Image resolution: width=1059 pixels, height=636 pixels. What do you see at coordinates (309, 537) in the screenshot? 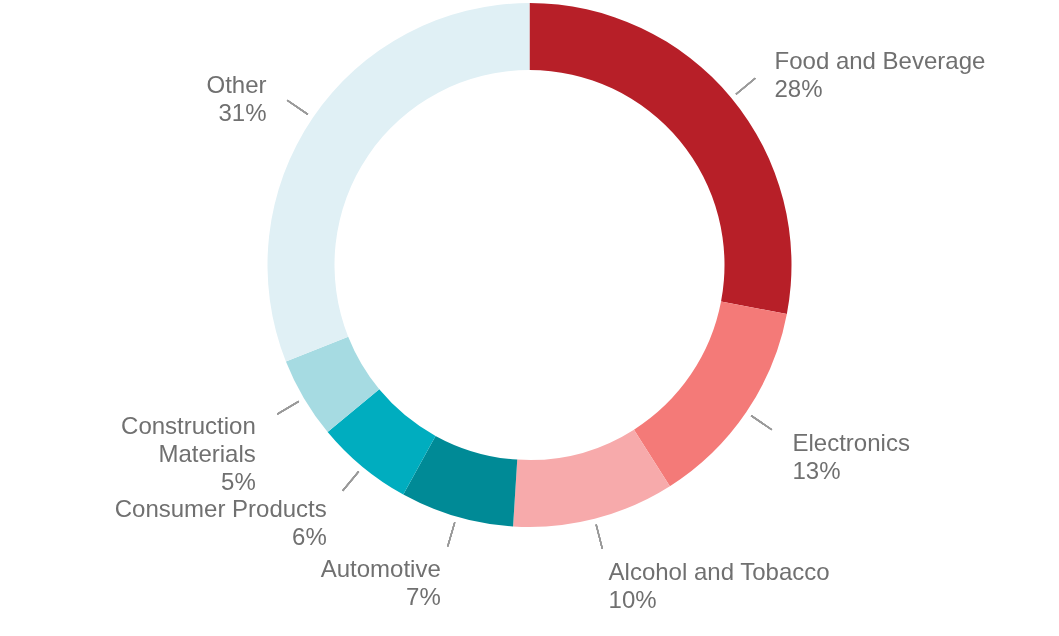
I see `data-label: 6%` at bounding box center [309, 537].